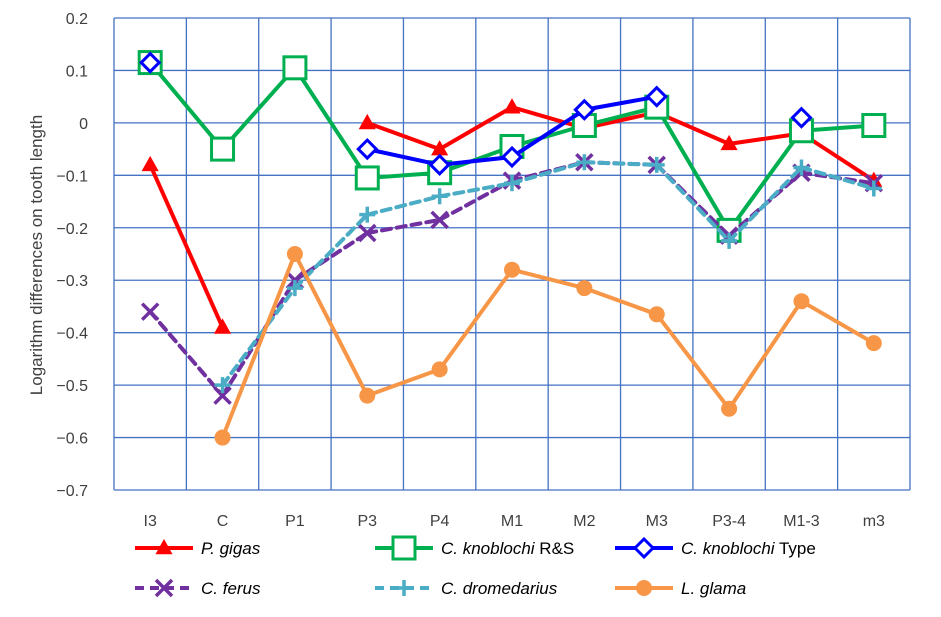 This screenshot has height=617, width=941. I want to click on legend-label: C. knoblochi R&S, so click(507, 548).